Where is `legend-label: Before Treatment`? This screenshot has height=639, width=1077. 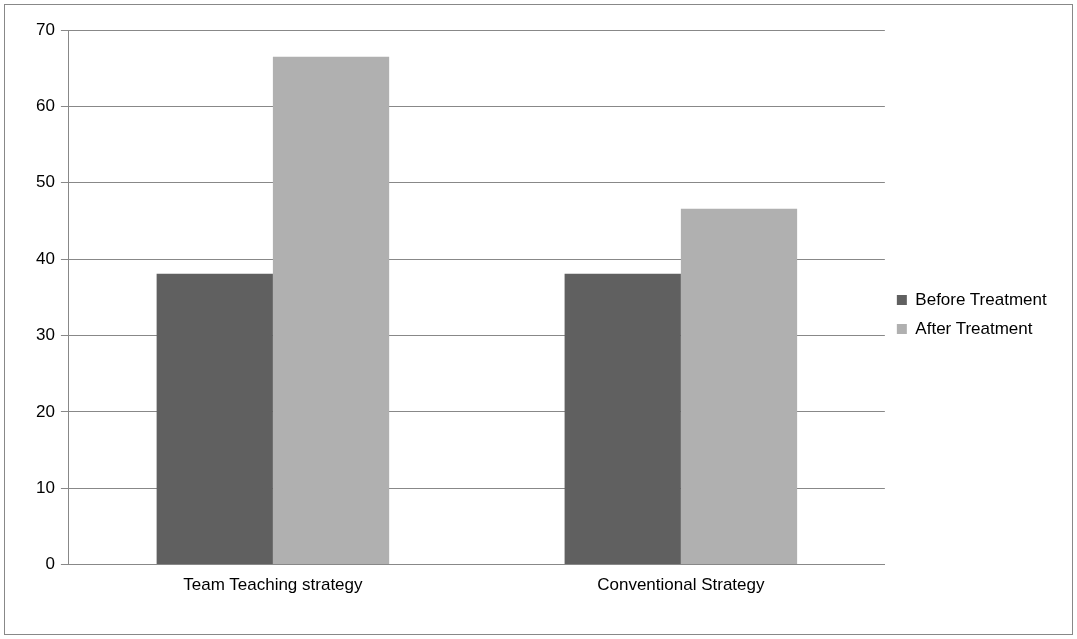 legend-label: Before Treatment is located at coordinates (981, 299).